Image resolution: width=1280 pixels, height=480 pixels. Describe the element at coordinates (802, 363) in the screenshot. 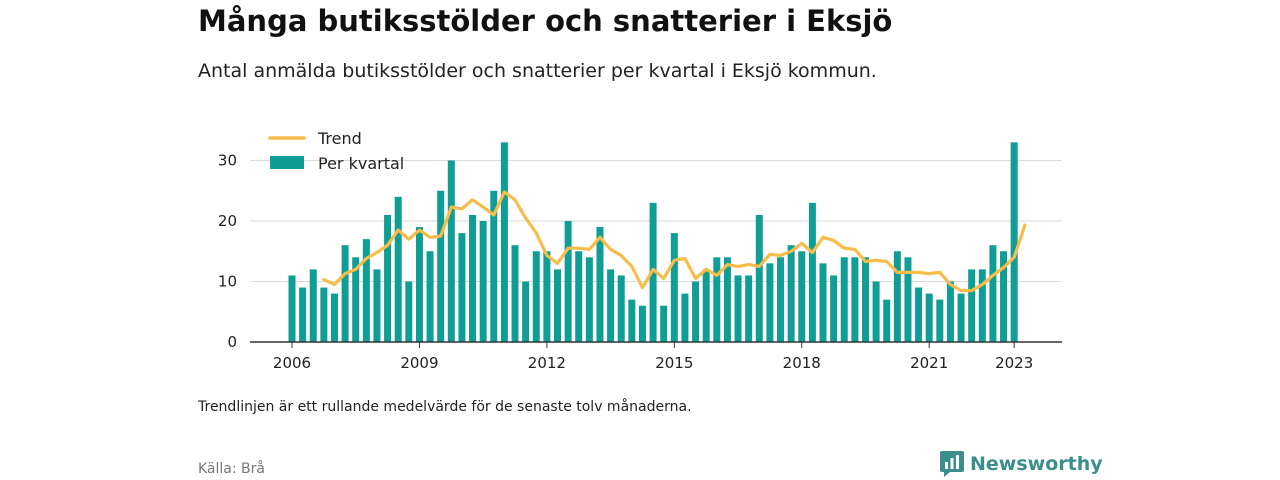

I see `x-tick-label: 2018` at that location.